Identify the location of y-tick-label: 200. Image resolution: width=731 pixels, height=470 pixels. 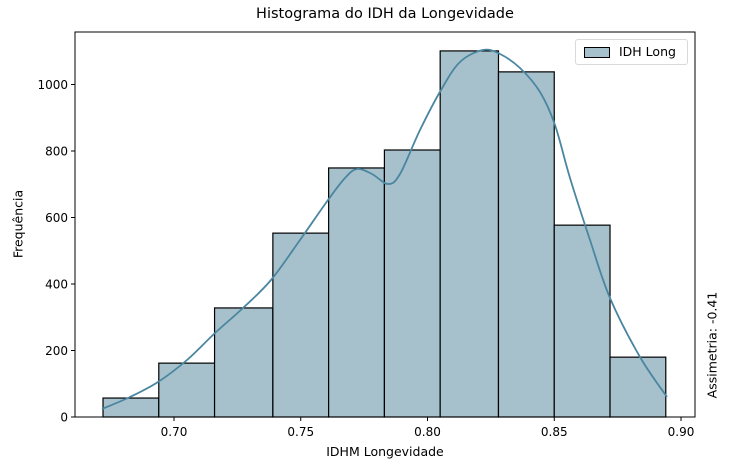
(56, 351).